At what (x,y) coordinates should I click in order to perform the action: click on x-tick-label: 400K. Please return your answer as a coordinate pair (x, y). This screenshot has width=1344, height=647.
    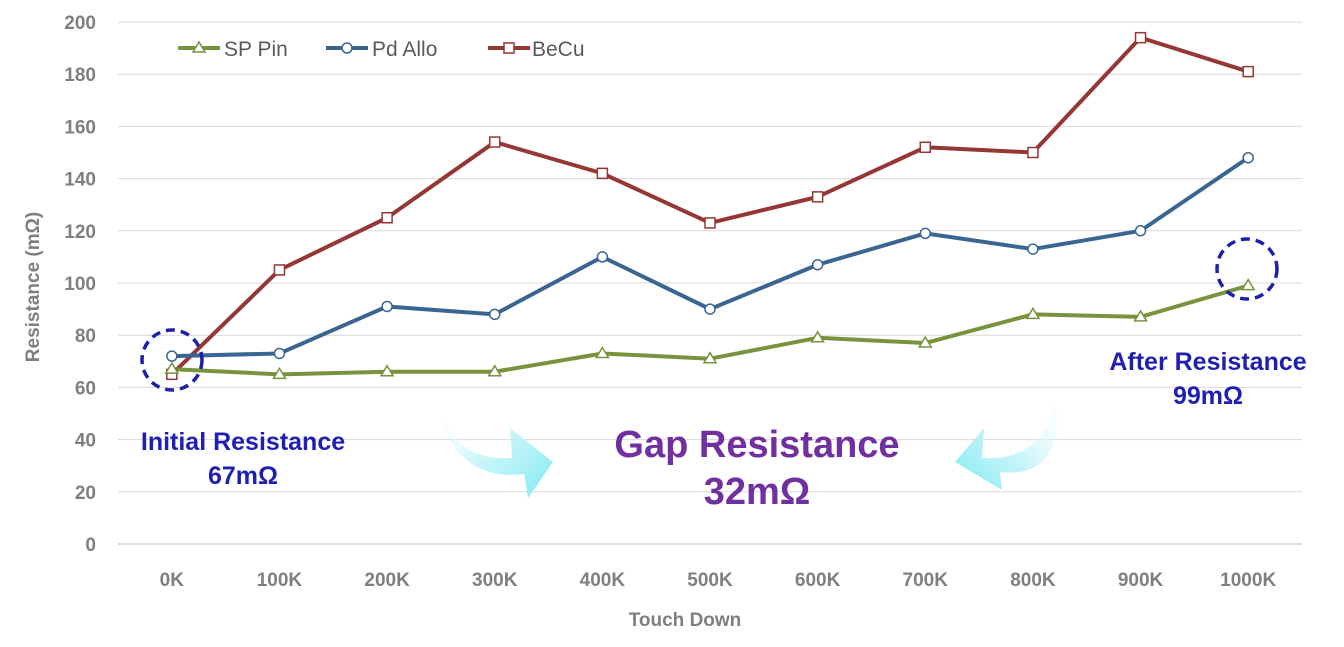
    Looking at the image, I should click on (603, 580).